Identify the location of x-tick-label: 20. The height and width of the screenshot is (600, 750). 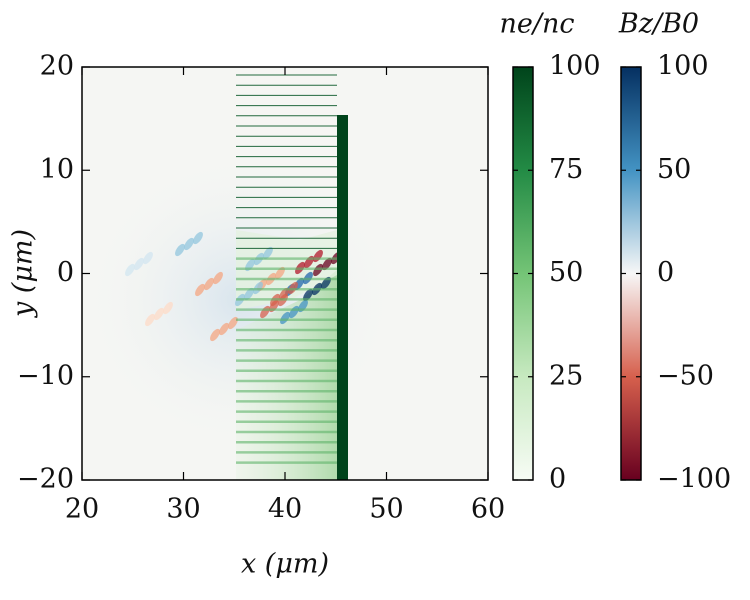
(82, 509).